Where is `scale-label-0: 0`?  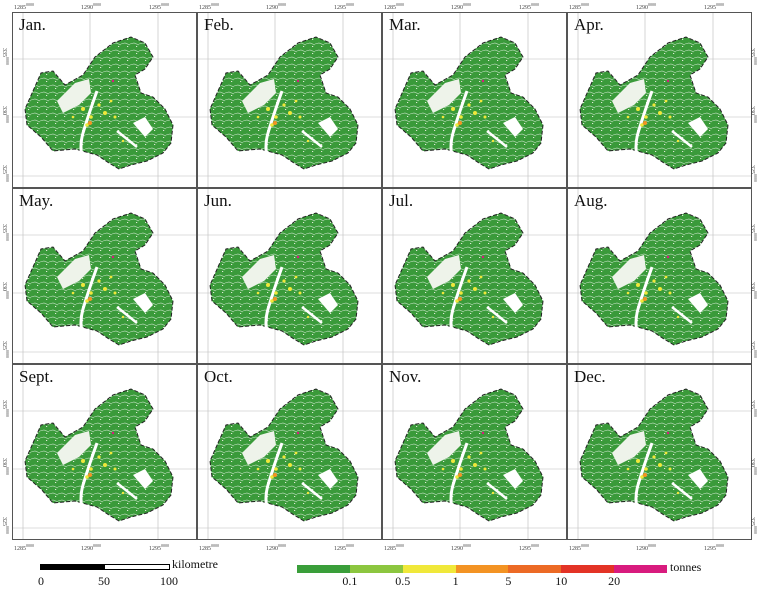
scale-label-0: 0 is located at coordinates (41, 581).